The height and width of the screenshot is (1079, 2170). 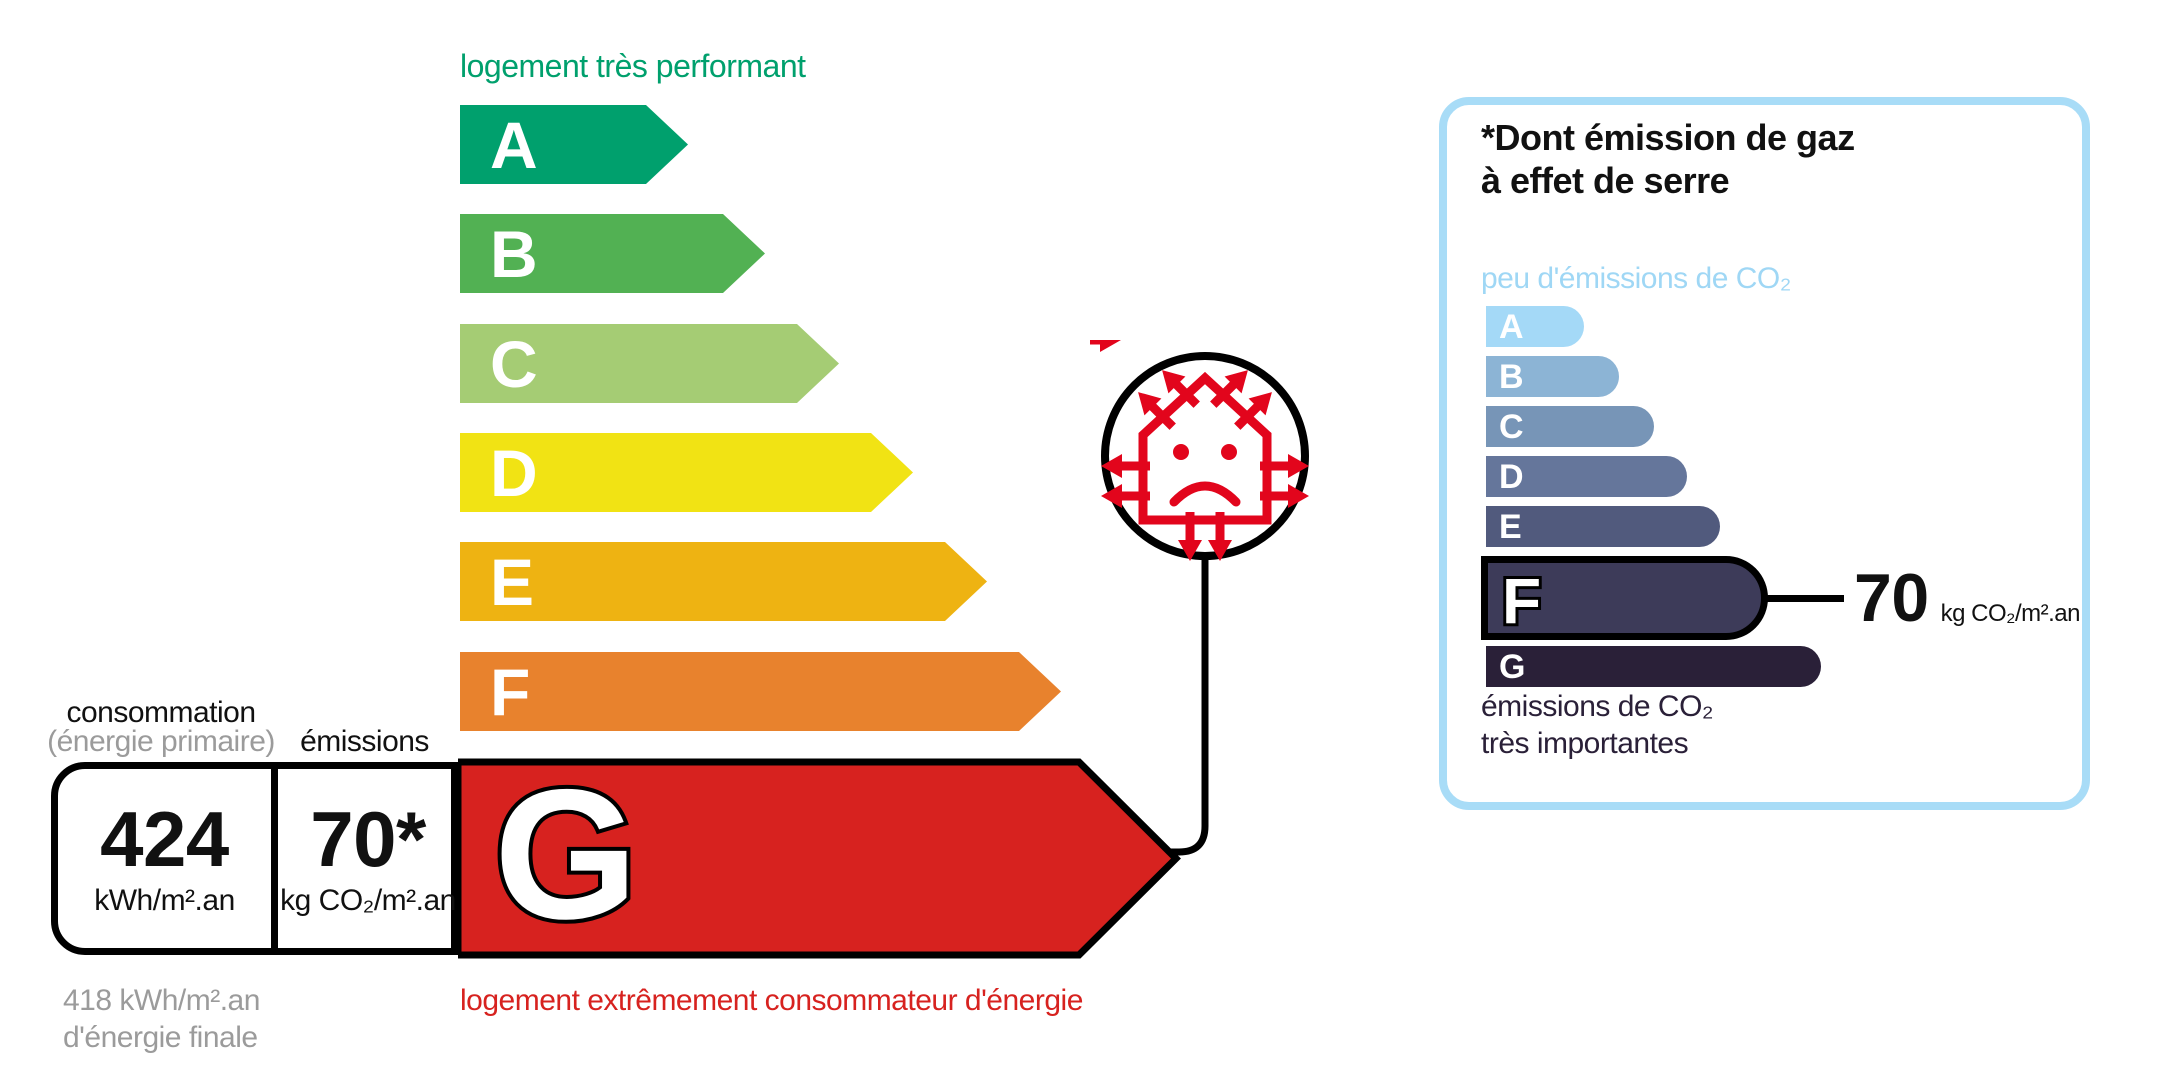 I want to click on emissions-unit: kg CO₂/m².an, so click(x=368, y=900).